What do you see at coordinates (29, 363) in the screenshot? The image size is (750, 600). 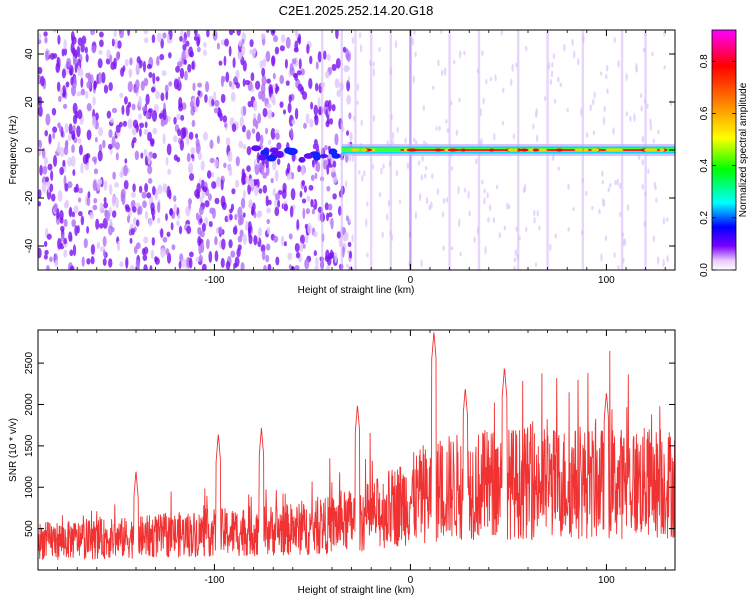 I see `snr-y-tick-label: 2500` at bounding box center [29, 363].